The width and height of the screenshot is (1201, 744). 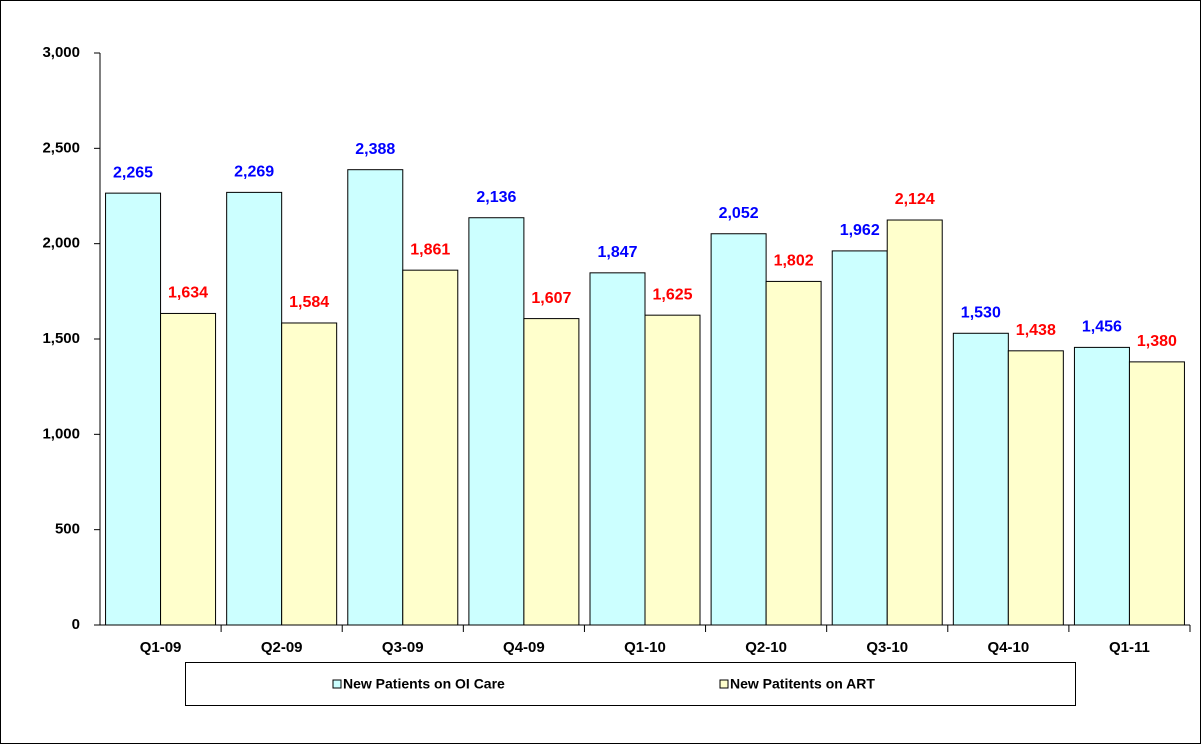 What do you see at coordinates (887, 647) in the screenshot?
I see `x-tick-label: Q3-10` at bounding box center [887, 647].